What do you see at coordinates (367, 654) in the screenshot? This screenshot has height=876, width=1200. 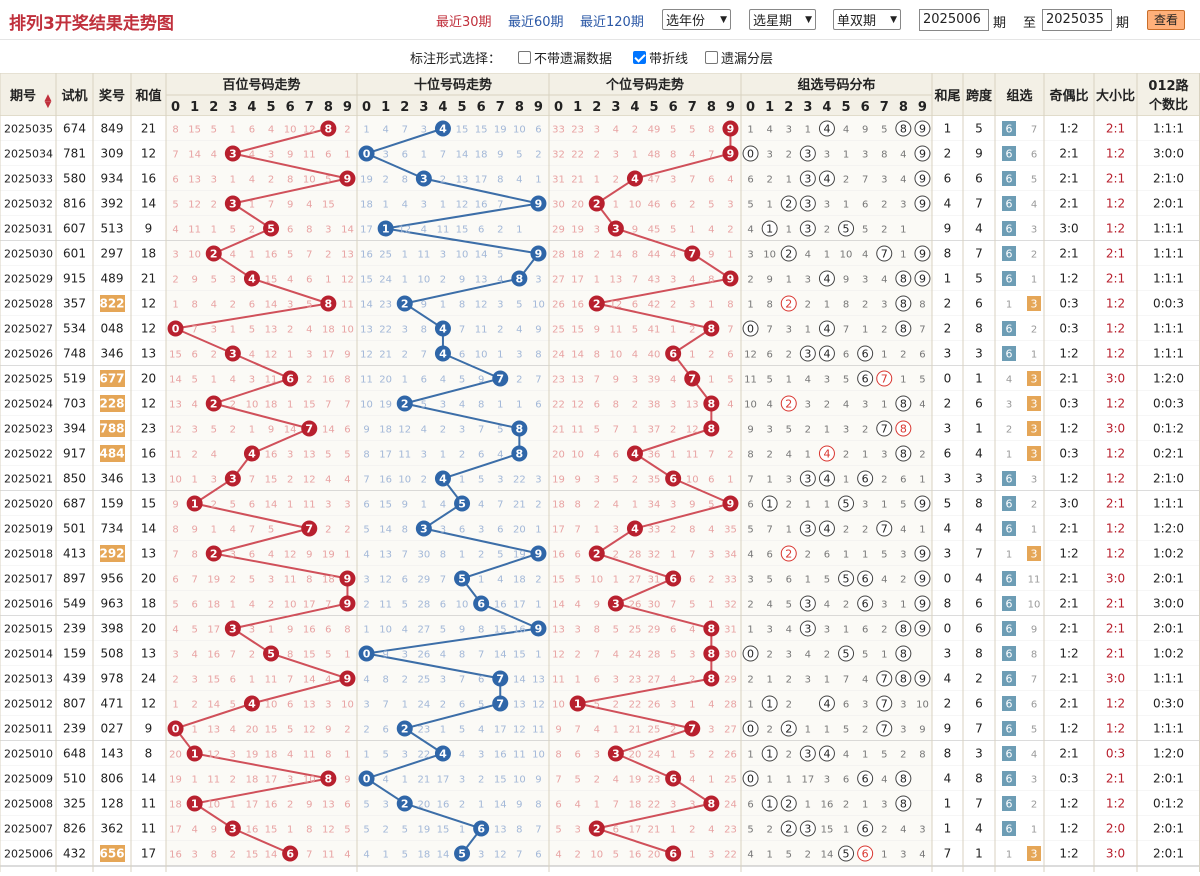 I see `drawn-digit: 0` at bounding box center [367, 654].